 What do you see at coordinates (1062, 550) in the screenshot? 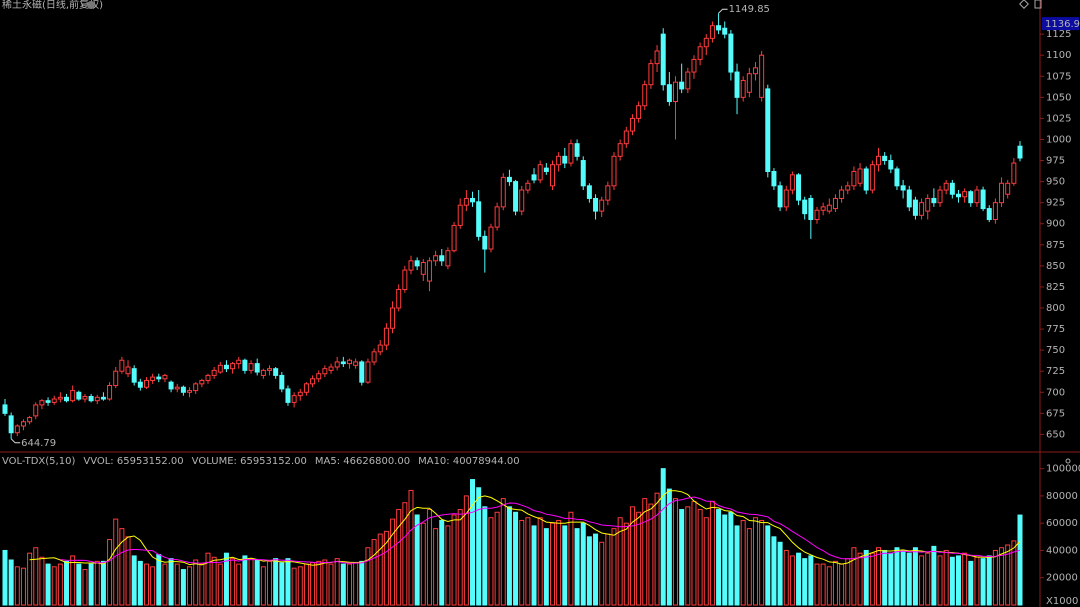
I see `y-tick-label: 40000` at bounding box center [1062, 550].